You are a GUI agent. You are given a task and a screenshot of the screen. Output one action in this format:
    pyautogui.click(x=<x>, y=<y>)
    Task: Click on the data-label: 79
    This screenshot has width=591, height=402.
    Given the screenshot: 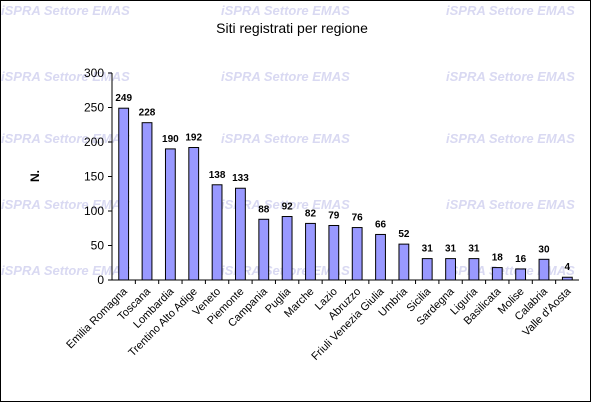 What is the action you would take?
    pyautogui.click(x=334, y=215)
    